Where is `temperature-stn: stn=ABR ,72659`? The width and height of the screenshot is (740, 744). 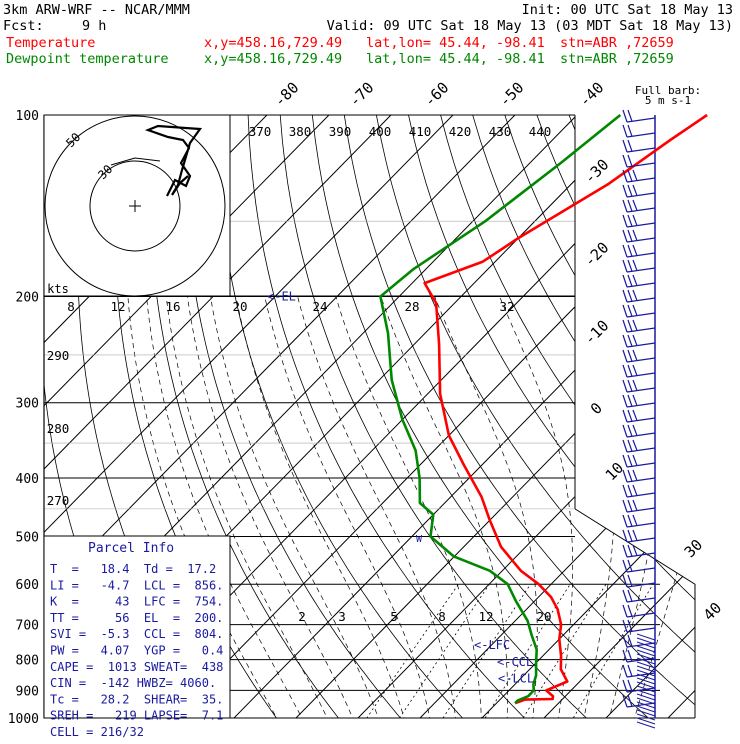 temperature-stn: stn=ABR ,72659 is located at coordinates (617, 43).